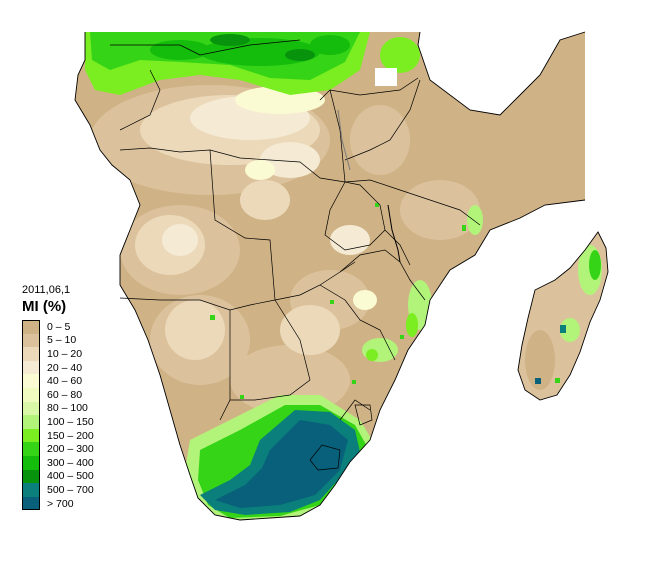 This screenshot has height=567, width=671. Describe the element at coordinates (70, 489) in the screenshot. I see `legend-label: 500 – 700` at that location.